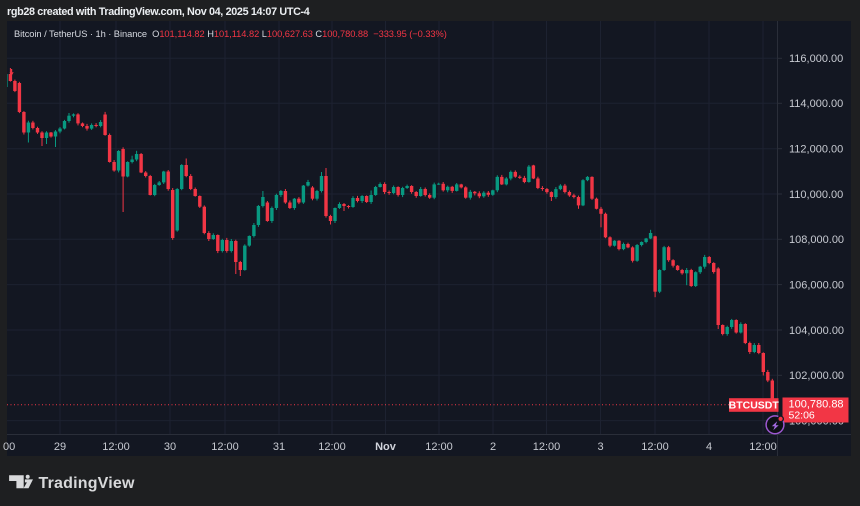 This screenshot has height=506, width=860. What do you see at coordinates (802, 416) in the screenshot?
I see `svg-text: 52:06` at bounding box center [802, 416].